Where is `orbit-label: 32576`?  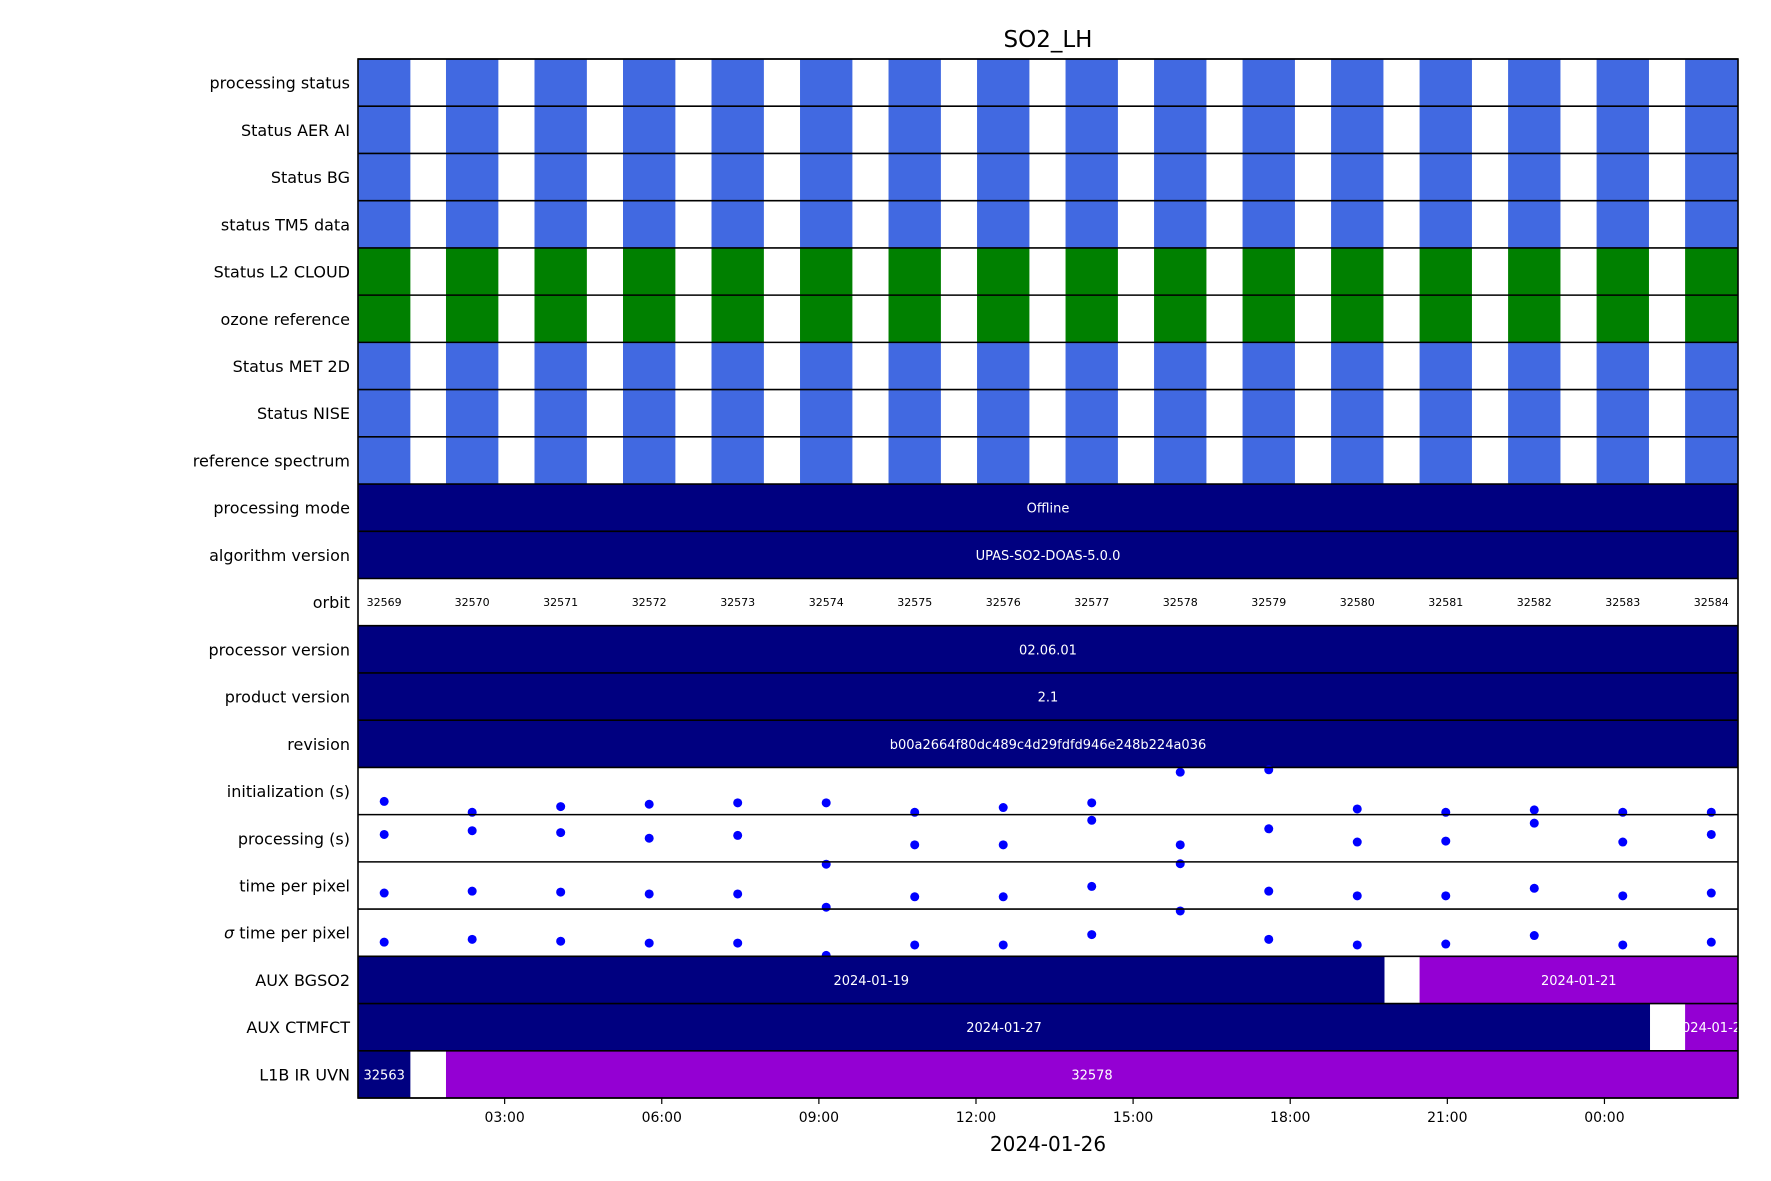 orbit-label: 32576 is located at coordinates (1003, 602).